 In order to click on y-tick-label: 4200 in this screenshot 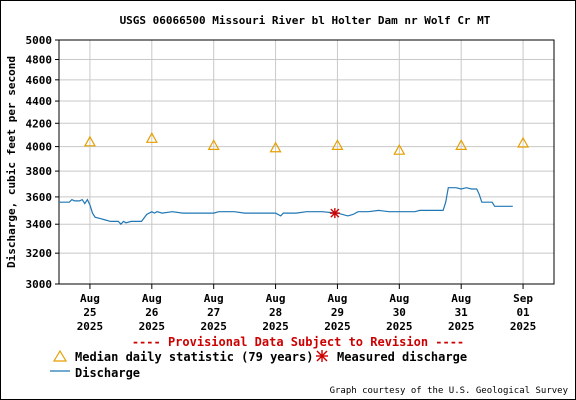, I will do `click(39, 123)`.